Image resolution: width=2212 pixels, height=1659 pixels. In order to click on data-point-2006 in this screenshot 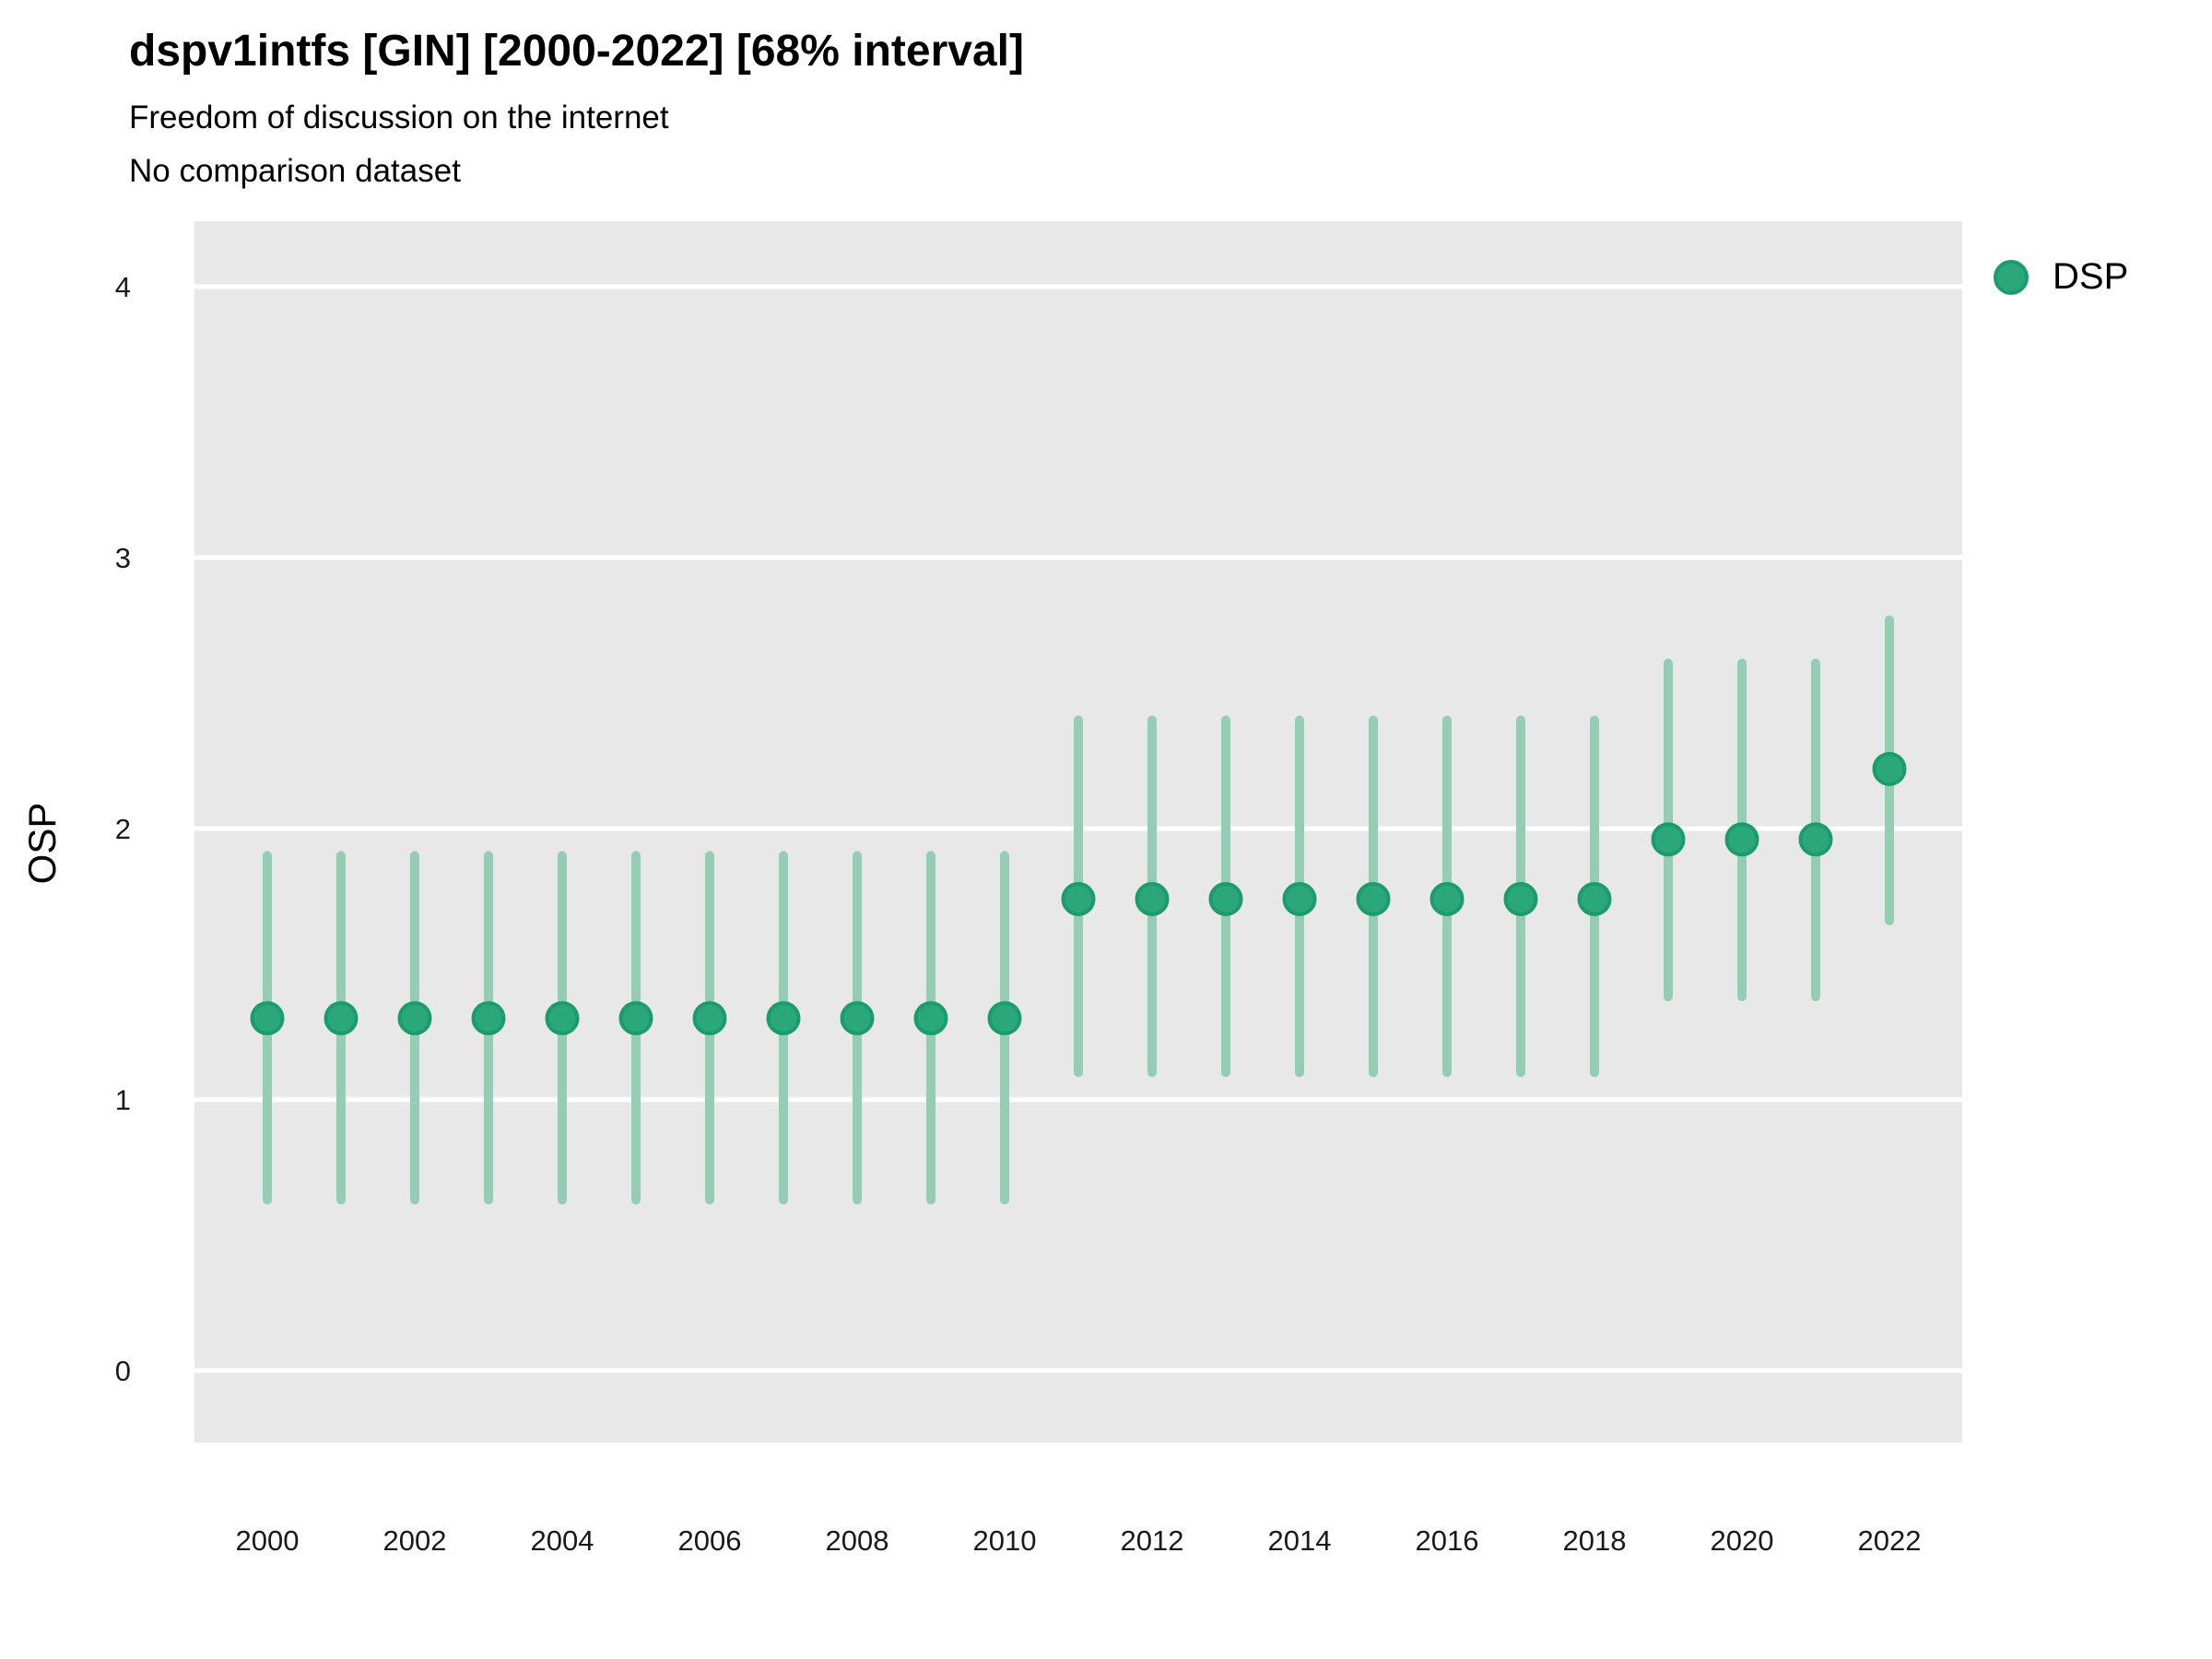, I will do `click(709, 1018)`.